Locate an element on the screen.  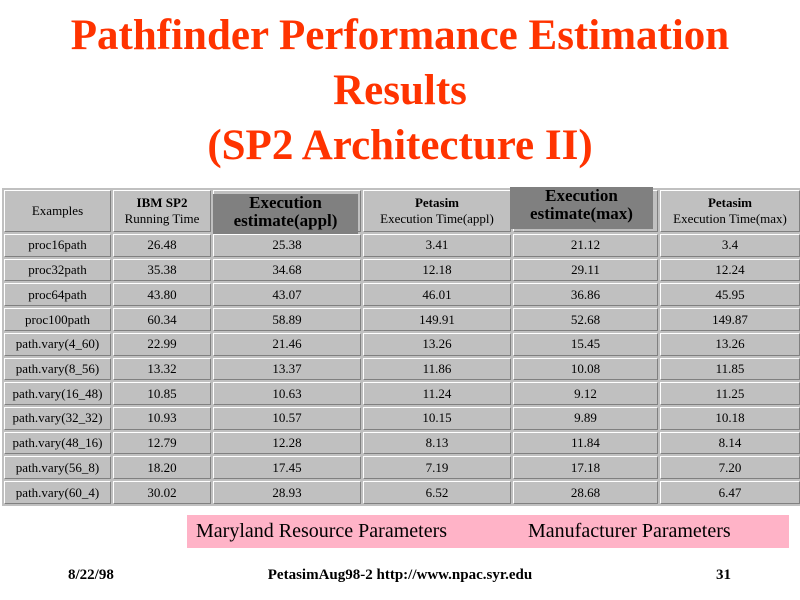
cell-execution-max: 11.84 is located at coordinates (585, 443).